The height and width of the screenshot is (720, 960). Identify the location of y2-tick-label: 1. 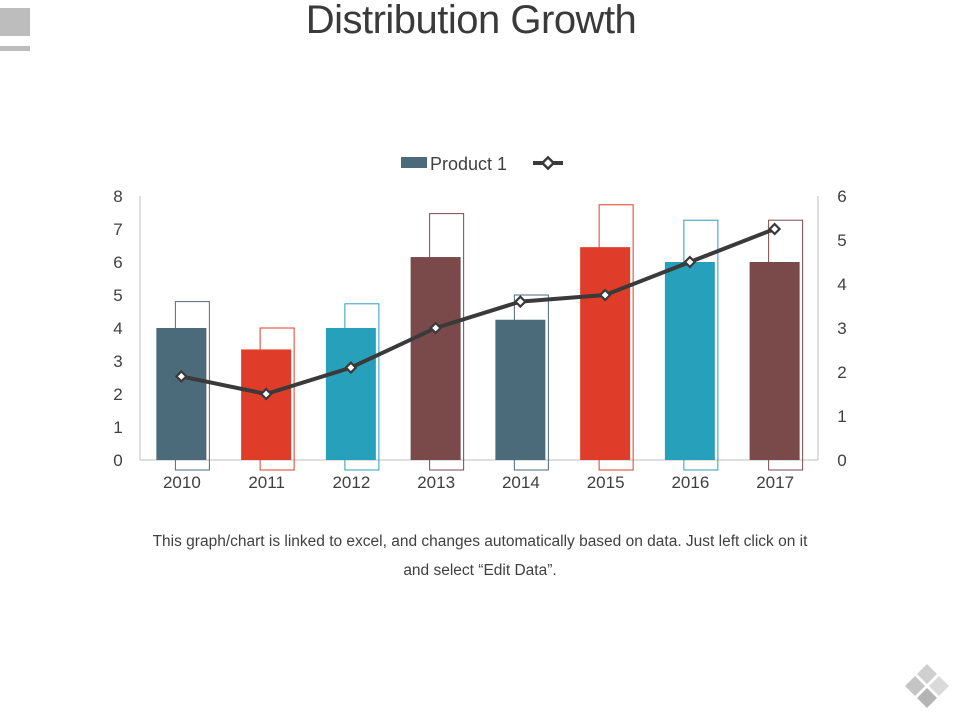
(841, 416).